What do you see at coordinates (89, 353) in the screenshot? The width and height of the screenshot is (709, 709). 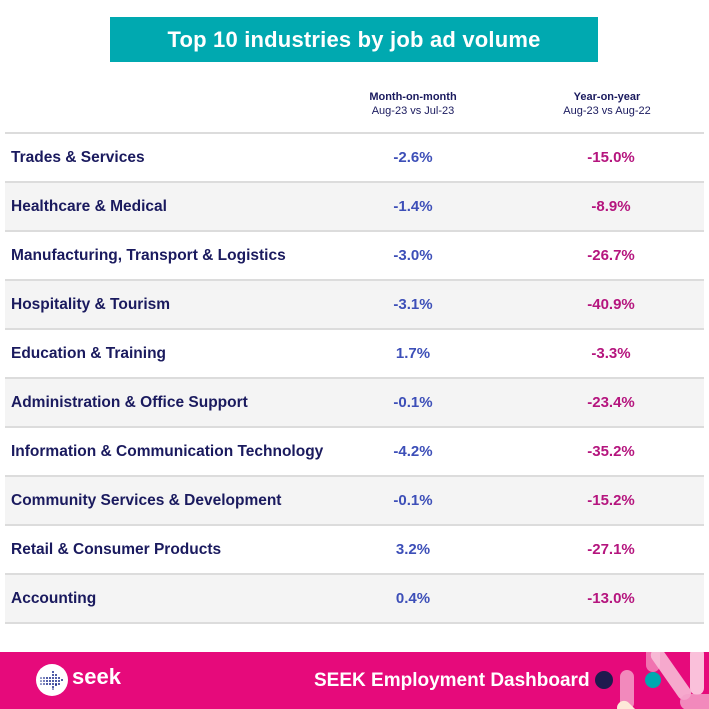 I see `industry-name: Education & Training` at bounding box center [89, 353].